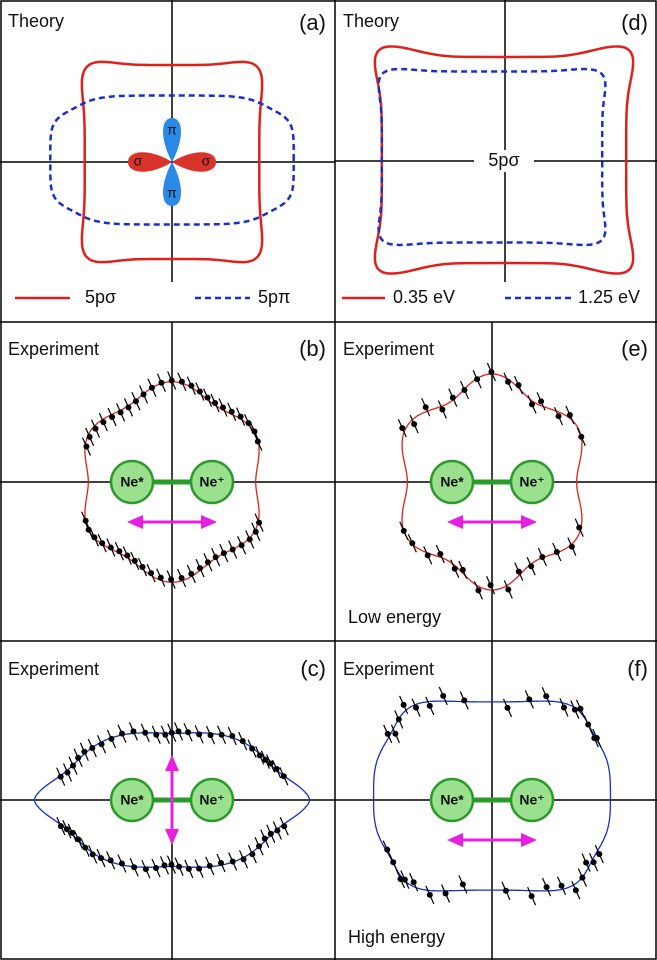 The width and height of the screenshot is (657, 960). What do you see at coordinates (194, 162) in the screenshot?
I see `orbital-lobe` at bounding box center [194, 162].